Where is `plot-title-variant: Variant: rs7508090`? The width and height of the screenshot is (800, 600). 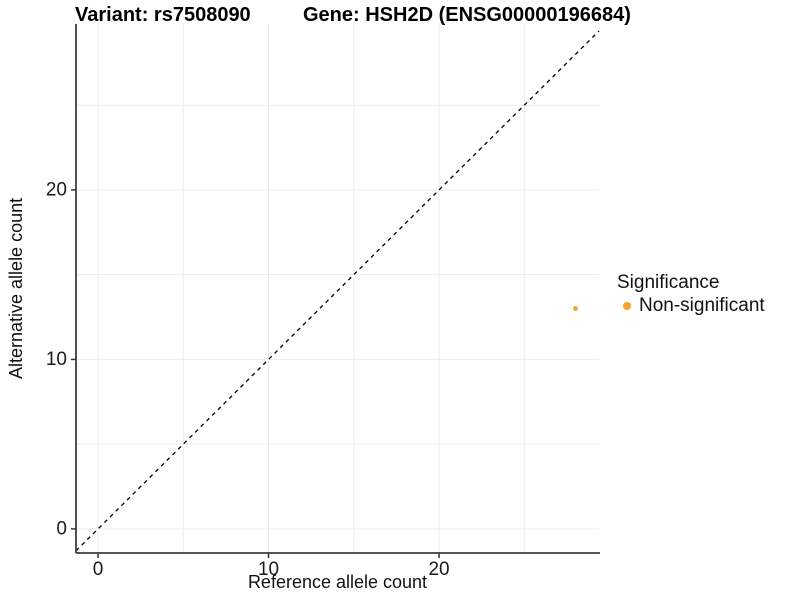 plot-title-variant: Variant: rs7508090 is located at coordinates (163, 15).